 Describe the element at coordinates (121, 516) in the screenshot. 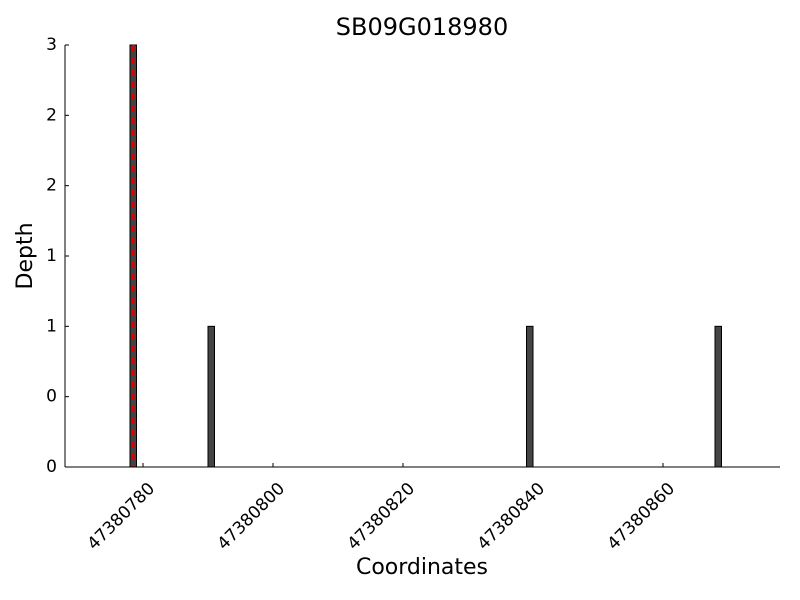

I see `x-tick-label: 47380780` at that location.